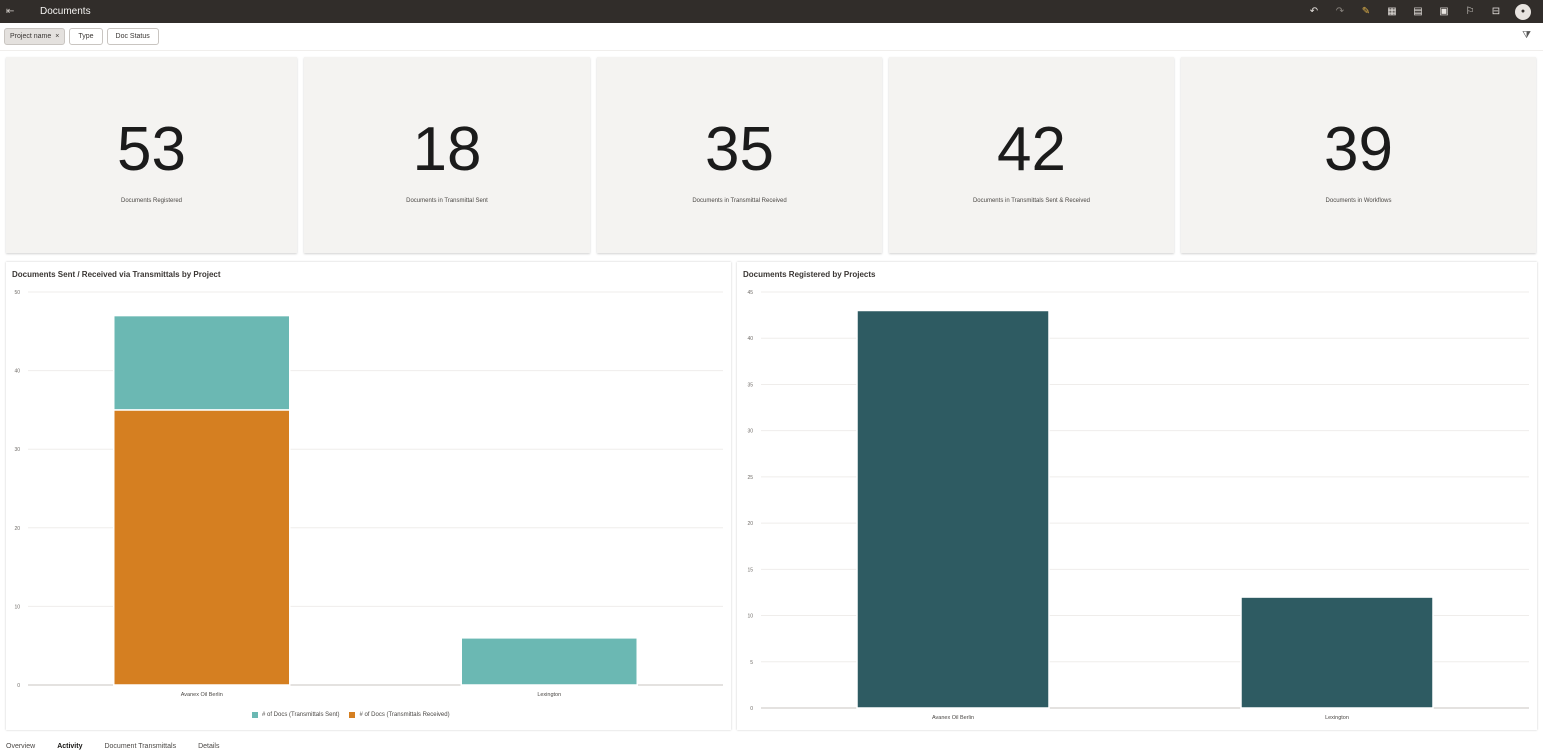  Describe the element at coordinates (151, 201) in the screenshot. I see `kpi-label: Documents Registered` at that location.